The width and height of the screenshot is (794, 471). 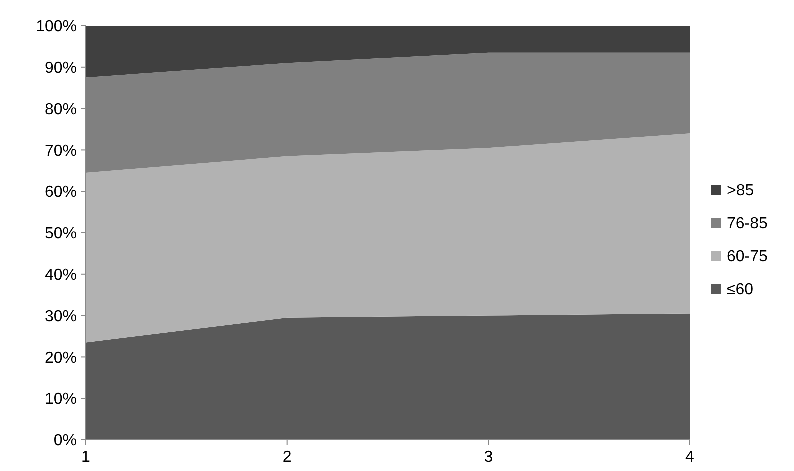 What do you see at coordinates (60, 317) in the screenshot?
I see `y-tick-label: 30%` at bounding box center [60, 317].